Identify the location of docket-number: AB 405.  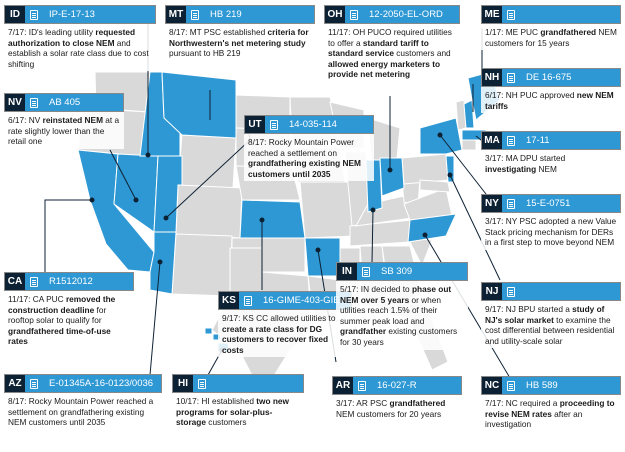
(83, 102).